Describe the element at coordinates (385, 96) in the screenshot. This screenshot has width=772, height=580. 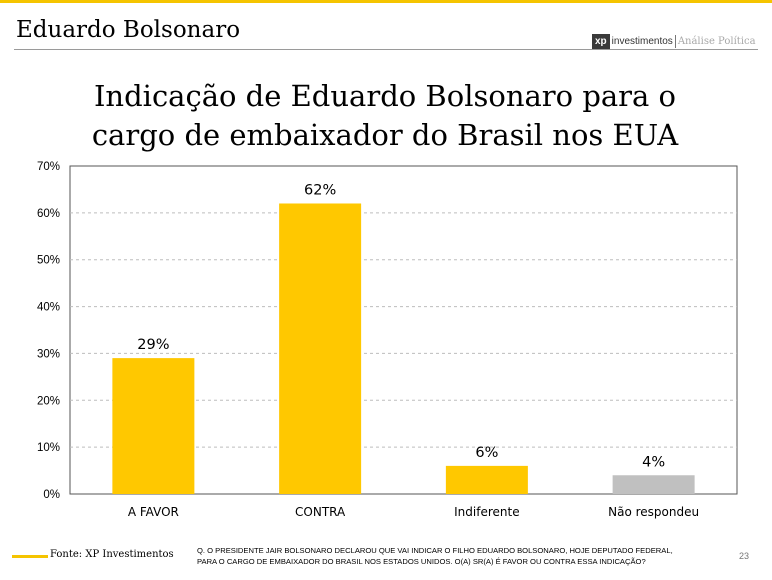
I see `chart-title-line-1: Indicação de Eduardo Bolsonaro para o` at that location.